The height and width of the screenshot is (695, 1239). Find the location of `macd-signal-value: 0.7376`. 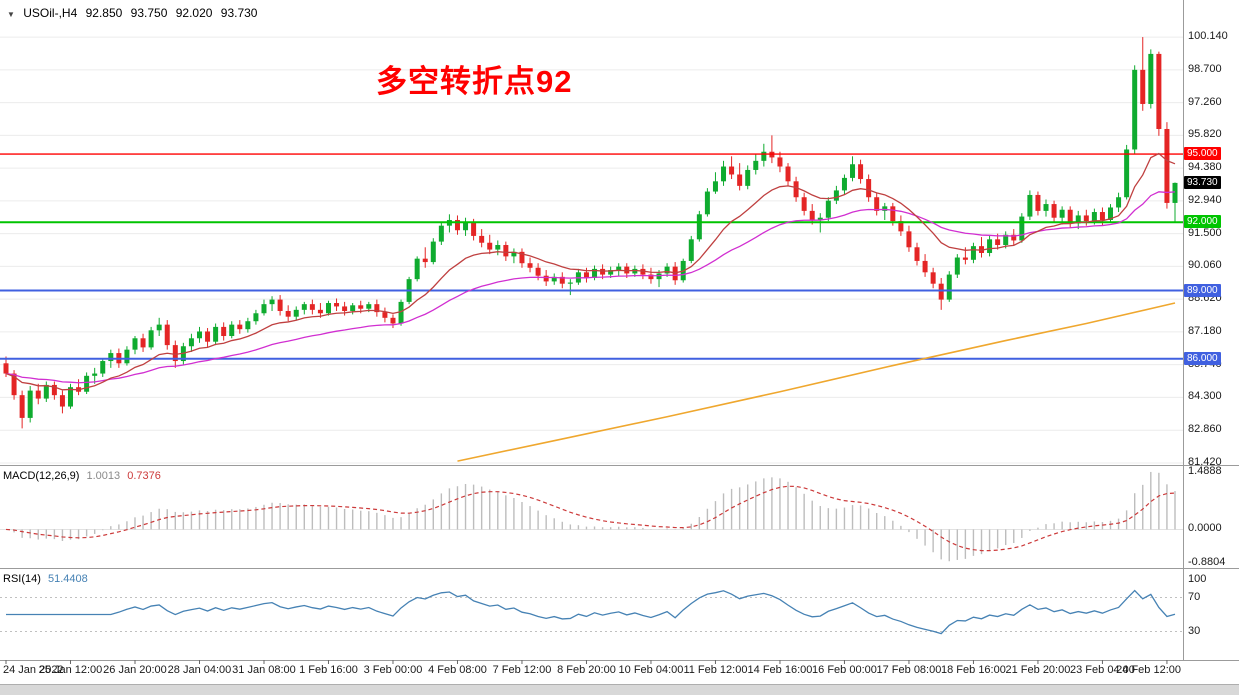

macd-signal-value: 0.7376 is located at coordinates (144, 476).